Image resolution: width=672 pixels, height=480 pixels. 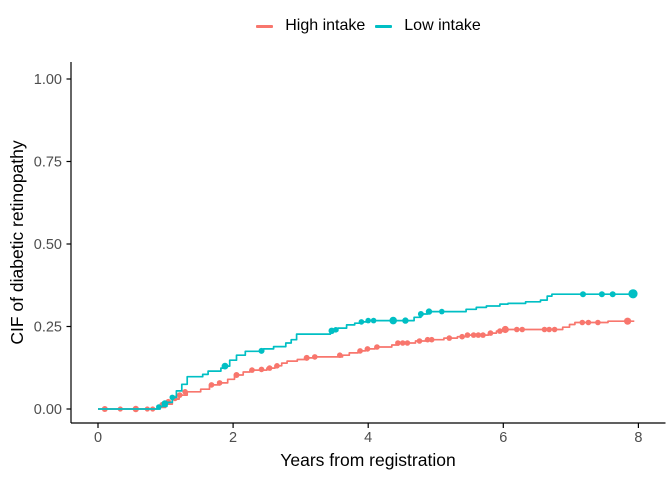 What do you see at coordinates (442, 25) in the screenshot?
I see `legend-item-label: Low intake` at bounding box center [442, 25].